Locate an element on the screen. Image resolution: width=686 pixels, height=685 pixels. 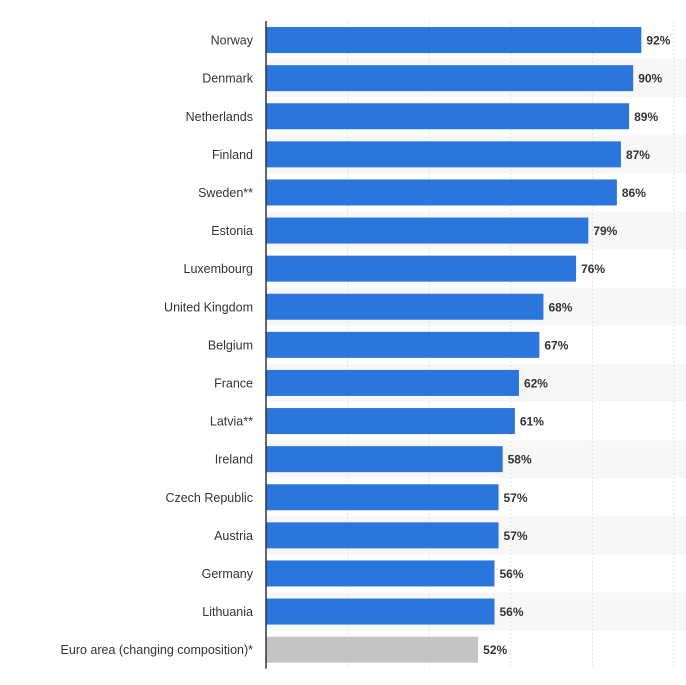
category-label: Denmark is located at coordinates (227, 79).